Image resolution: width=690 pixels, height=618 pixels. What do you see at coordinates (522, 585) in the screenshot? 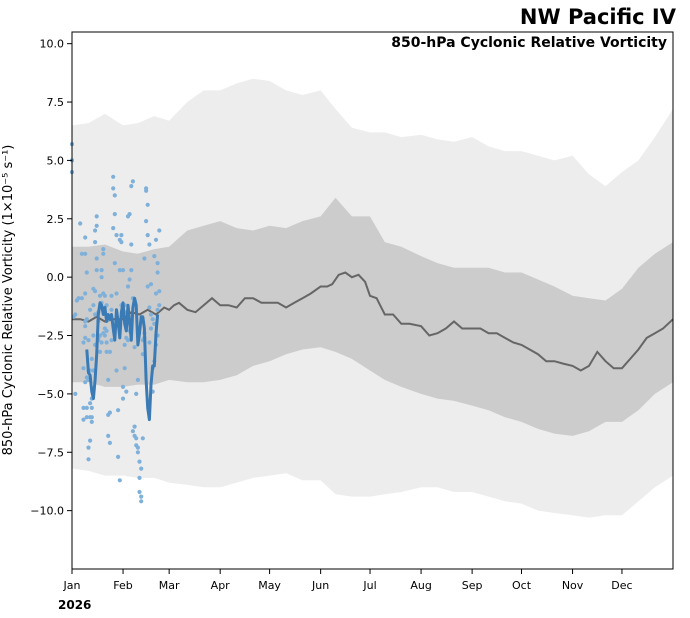
I see `x-tick-label: Oct` at bounding box center [522, 585].